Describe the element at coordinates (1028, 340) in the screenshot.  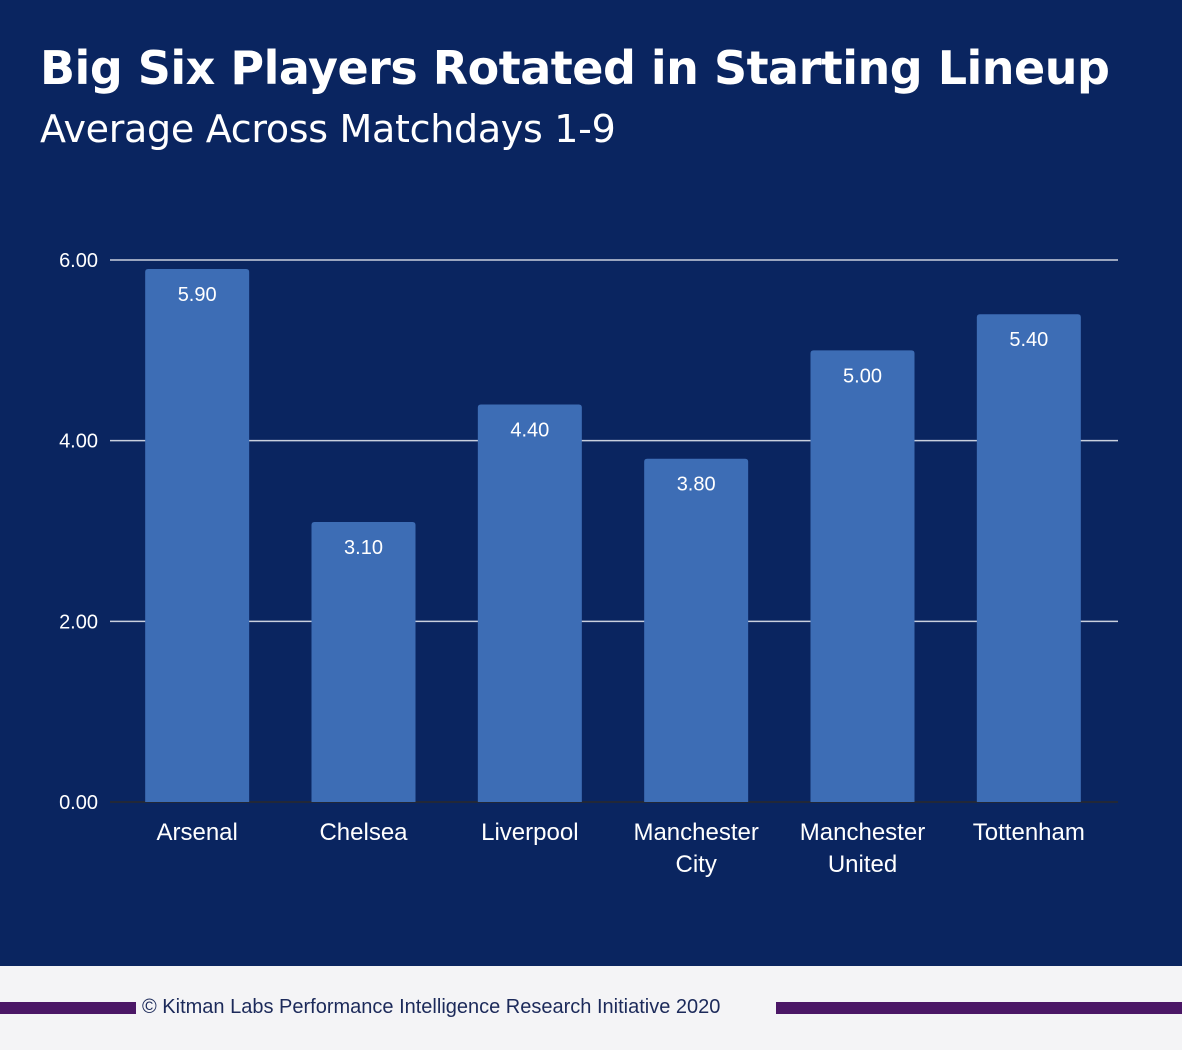
I see `bar-value-label: 5.40` at that location.